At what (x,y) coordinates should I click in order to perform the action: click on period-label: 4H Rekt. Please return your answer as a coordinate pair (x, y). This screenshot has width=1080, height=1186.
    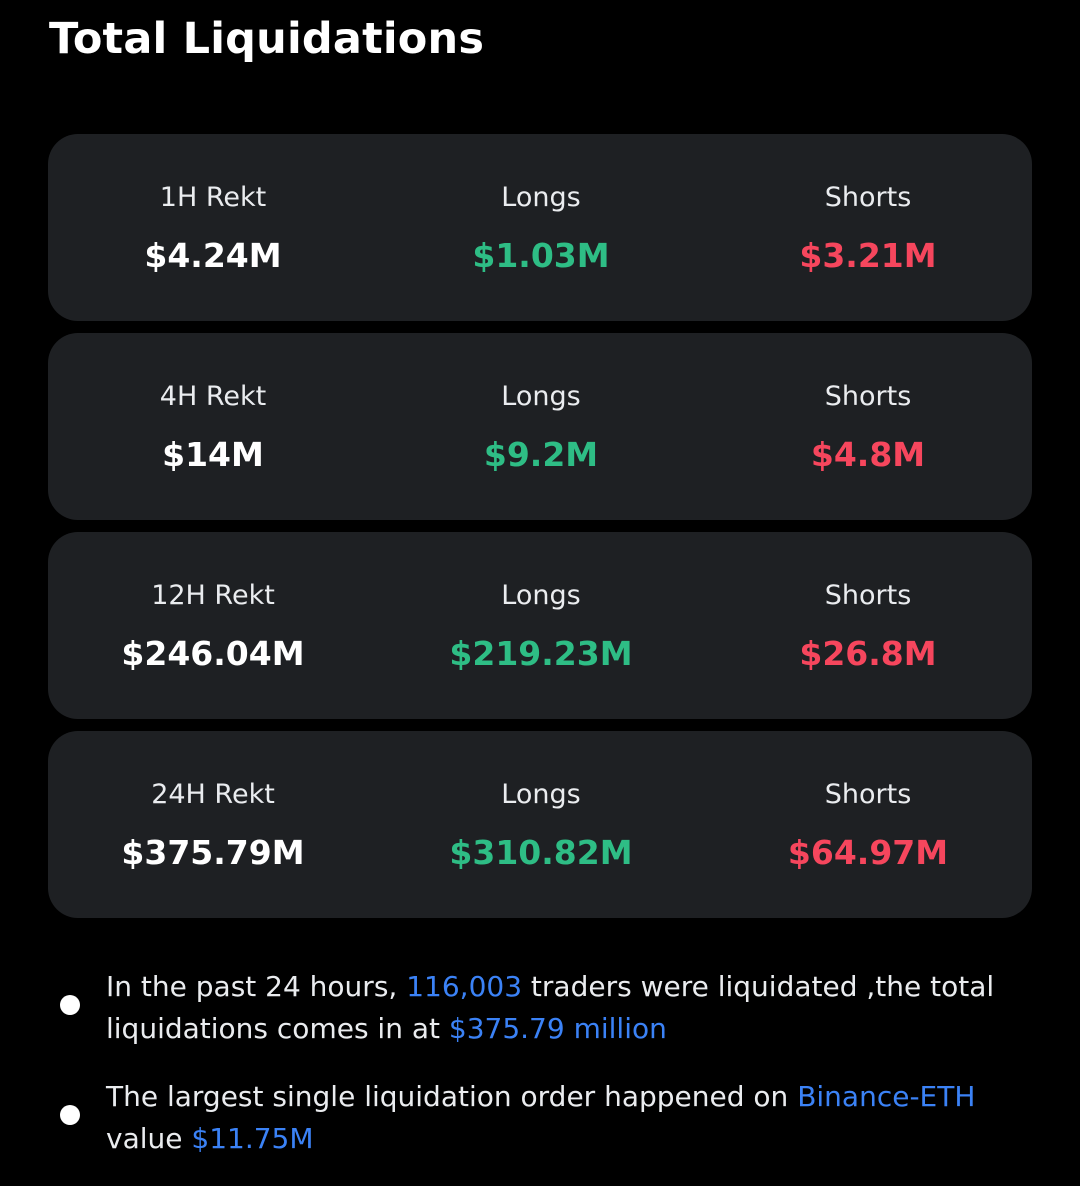
    Looking at the image, I should click on (213, 396).